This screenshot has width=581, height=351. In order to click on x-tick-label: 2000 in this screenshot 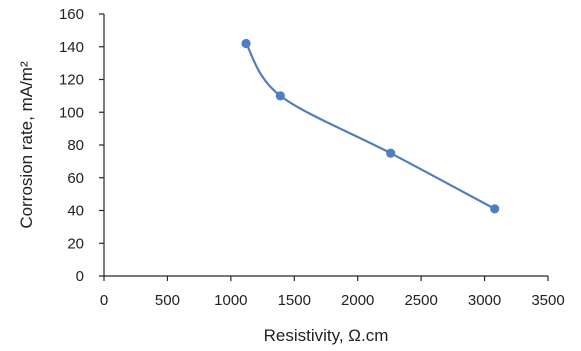, I will do `click(357, 300)`.